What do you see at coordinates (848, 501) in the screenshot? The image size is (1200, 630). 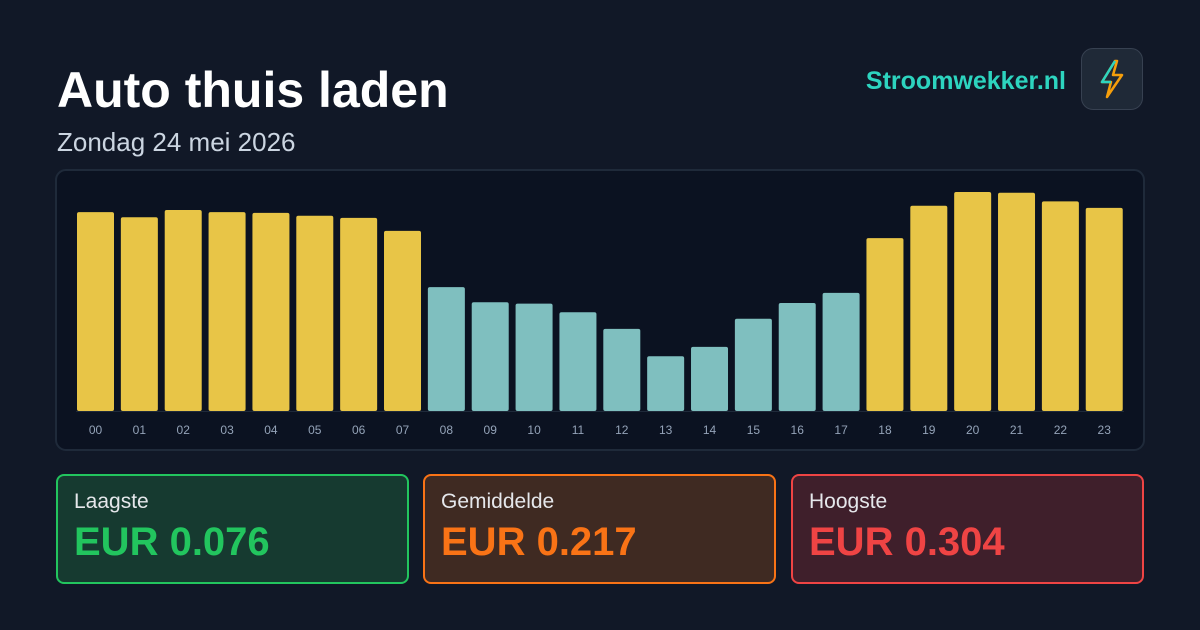 I see `stat-label: Hoogste` at bounding box center [848, 501].